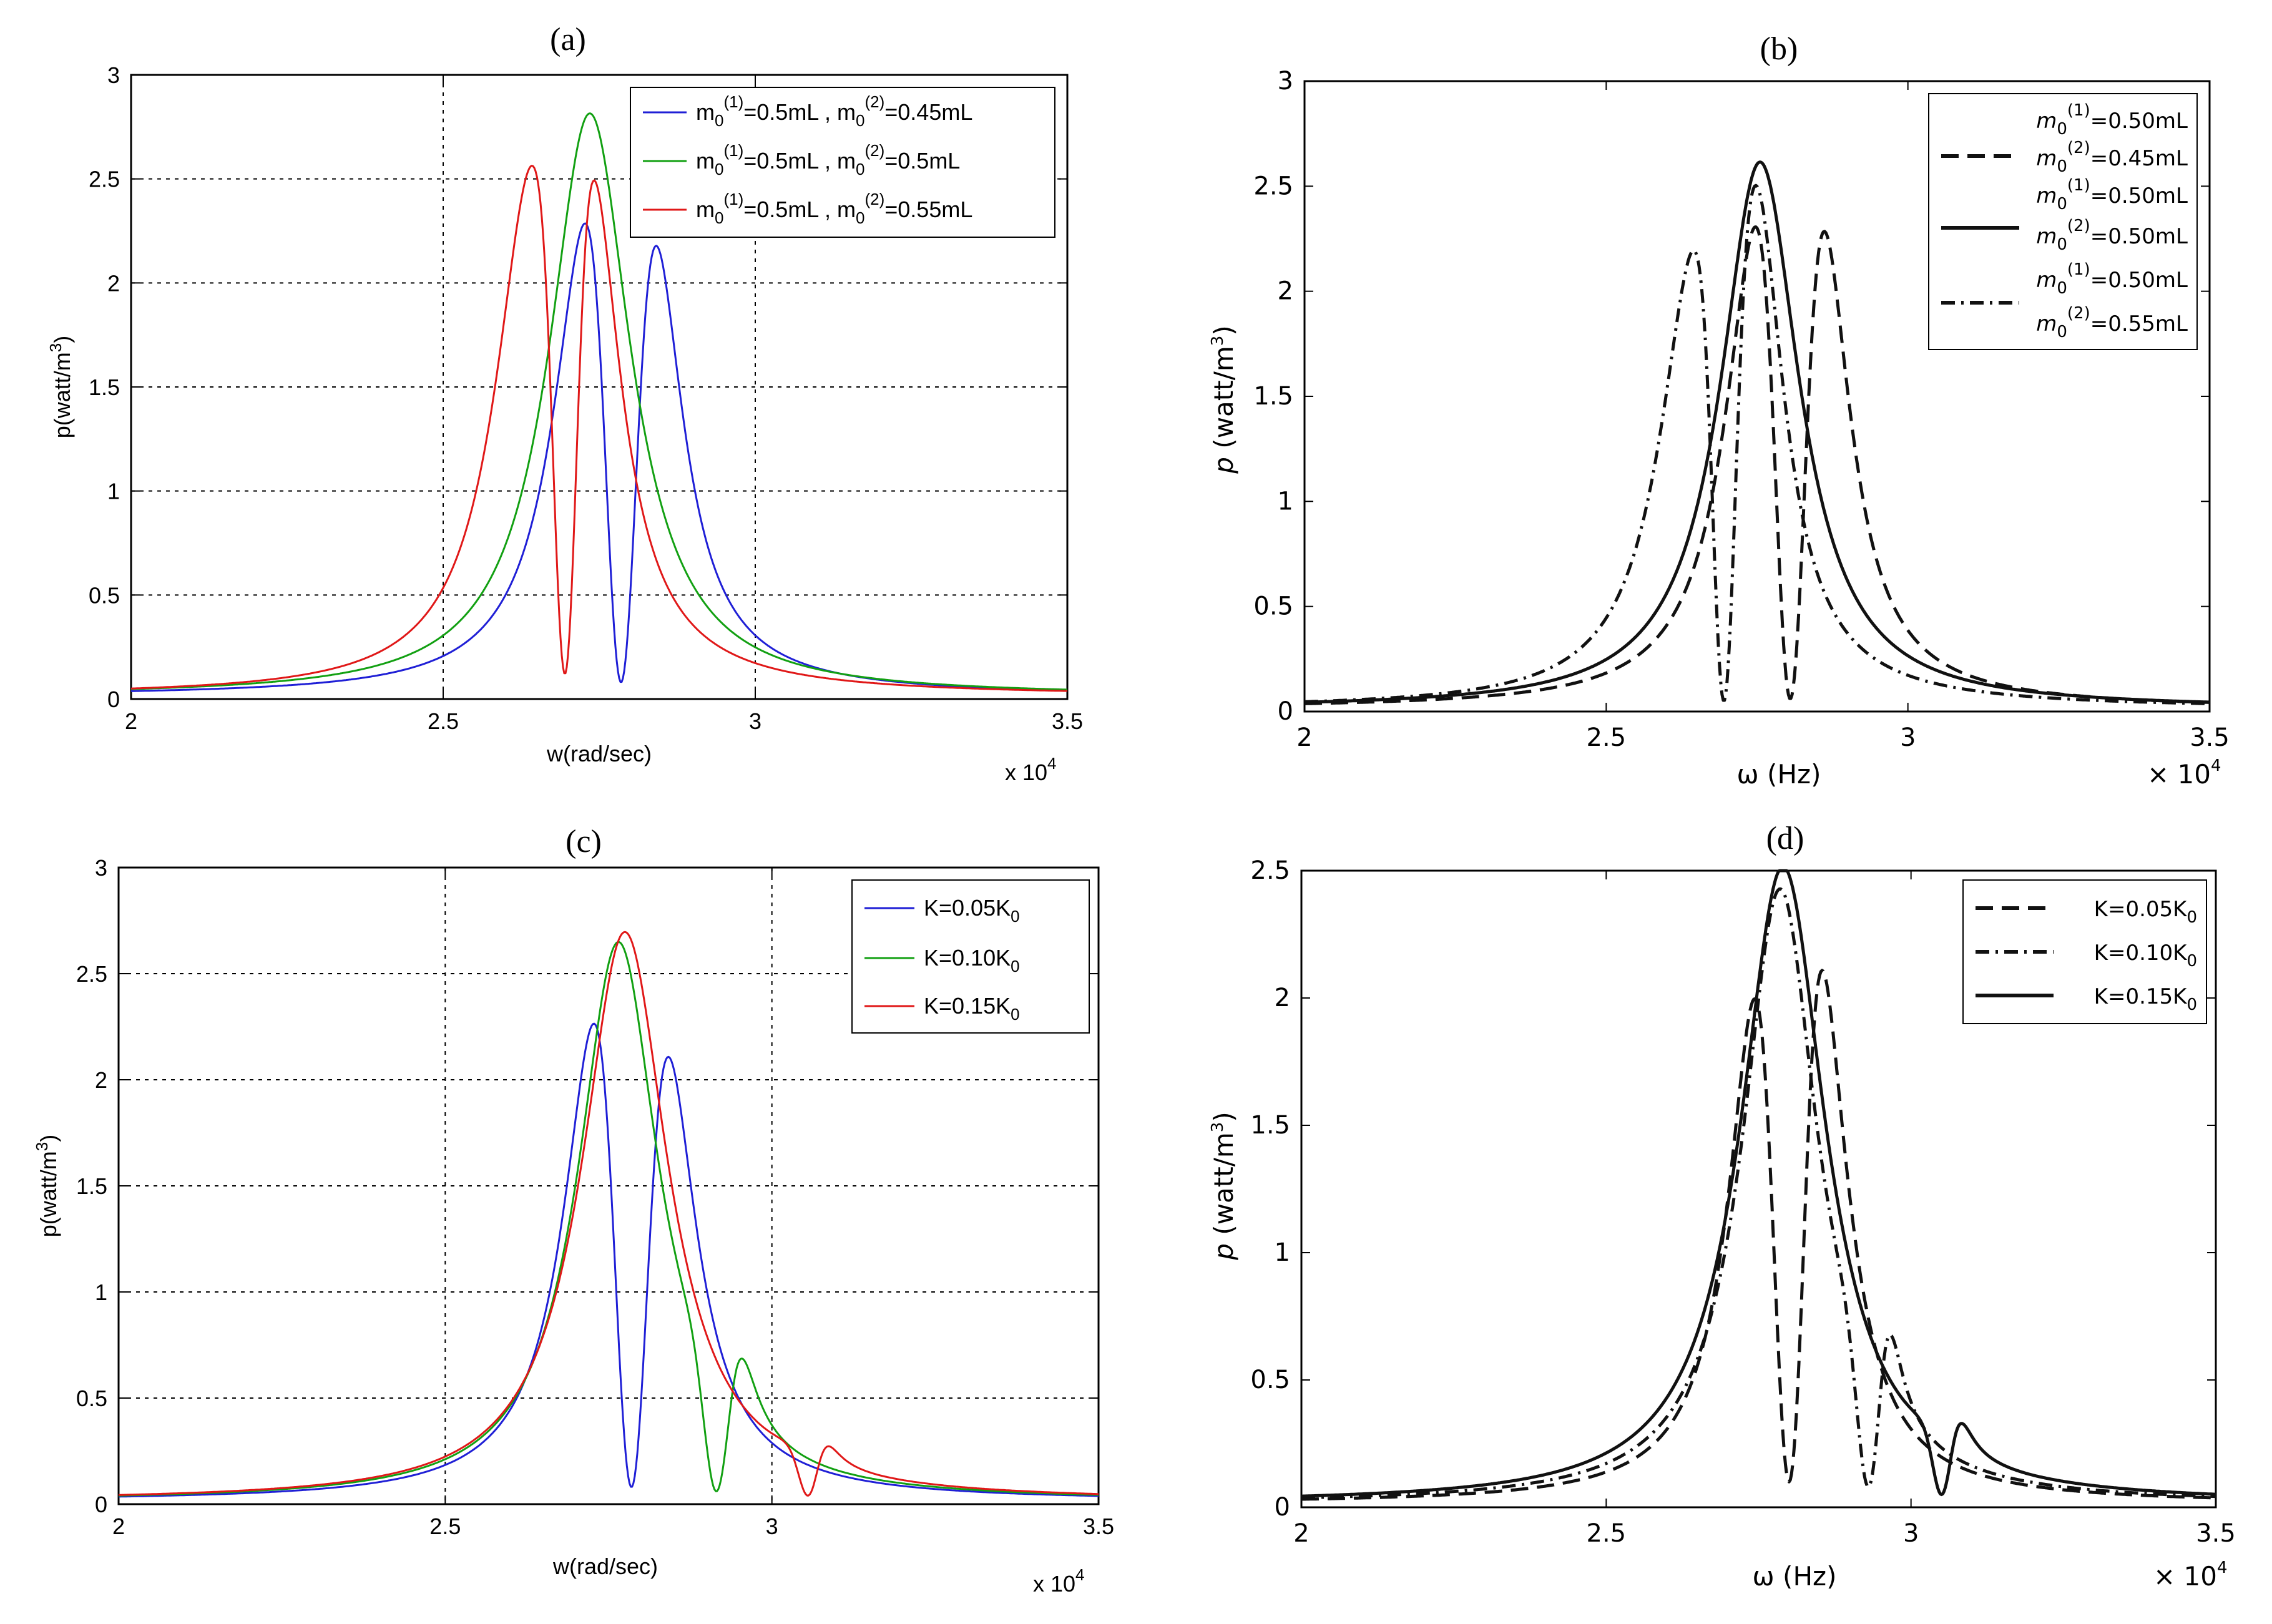 This screenshot has height=1624, width=2272. What do you see at coordinates (568, 39) in the screenshot?
I see `panel-a-title: (a)` at bounding box center [568, 39].